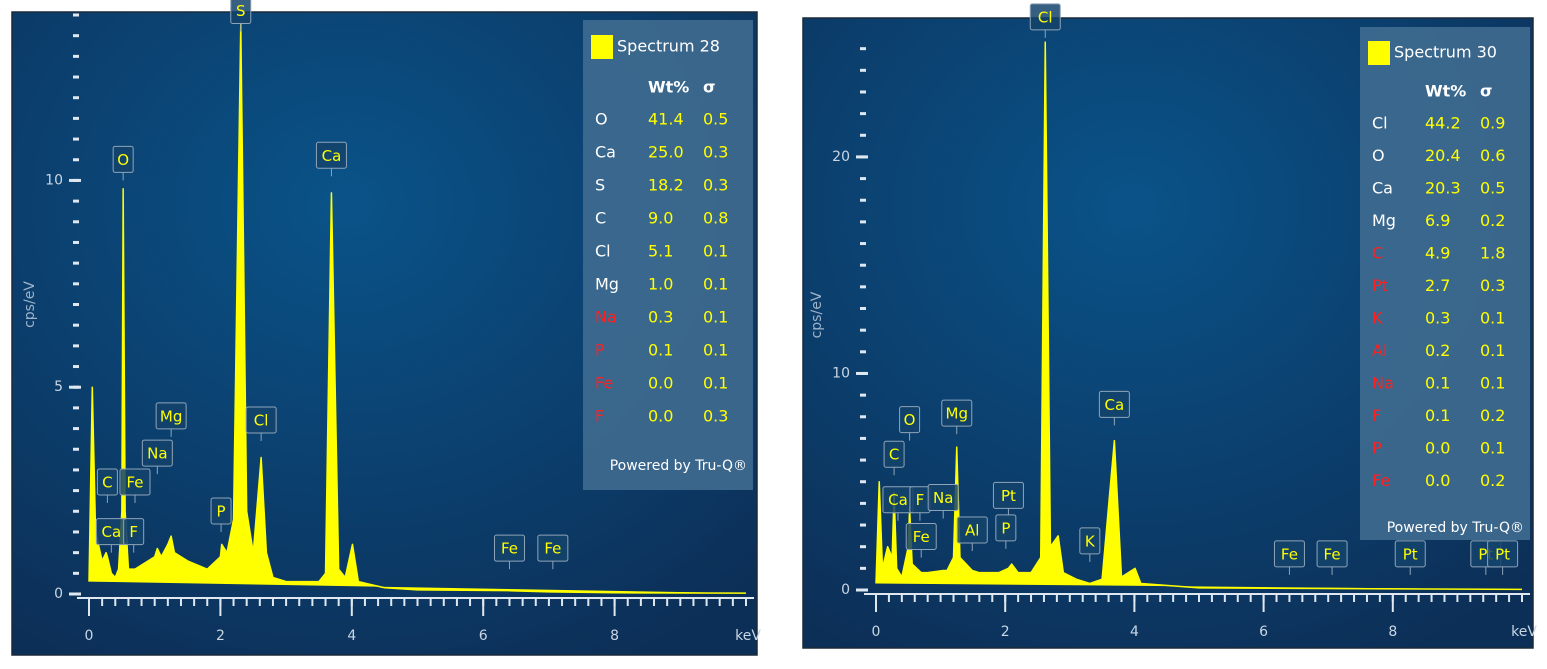  Describe the element at coordinates (58, 594) in the screenshot. I see `y-tick-label: 0` at that location.